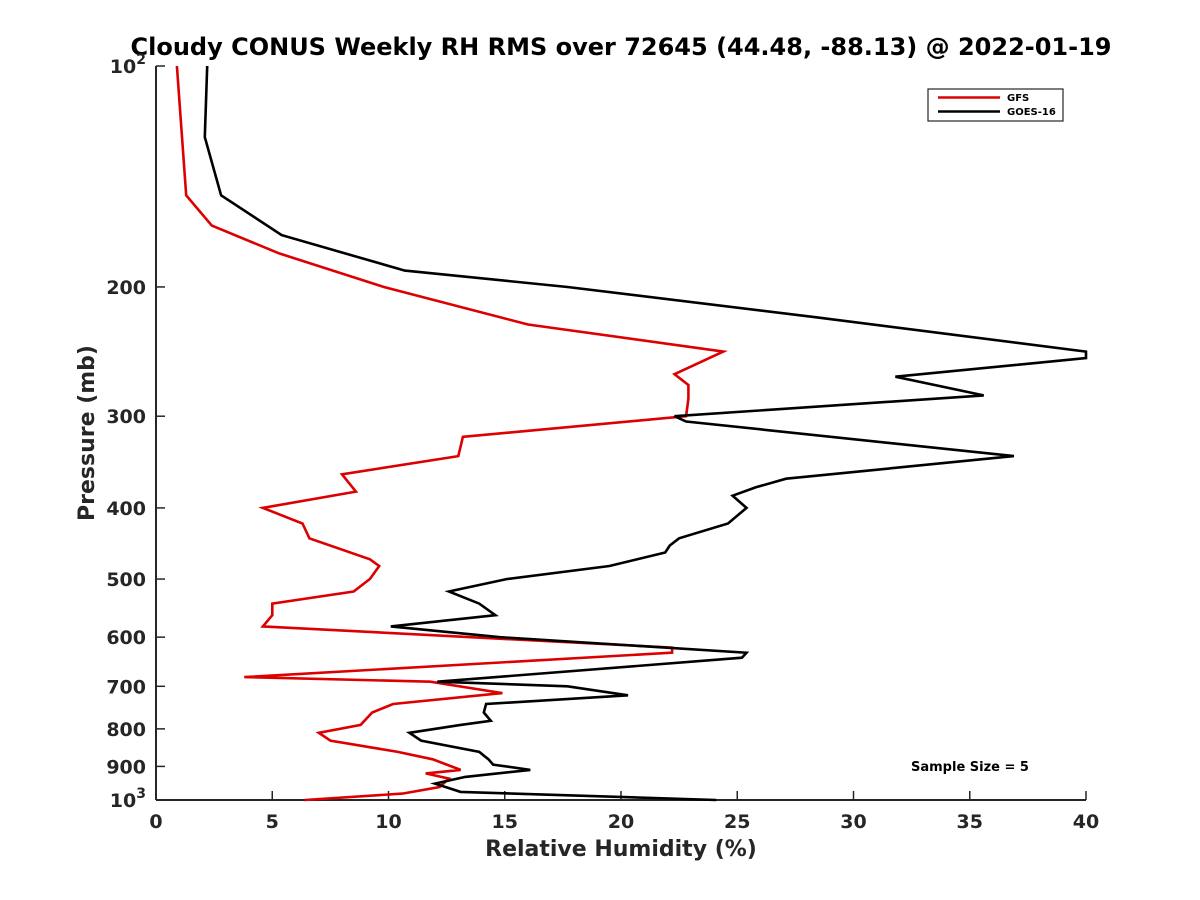 The width and height of the screenshot is (1200, 900). What do you see at coordinates (970, 767) in the screenshot?
I see `sample-size-annotation: Sample Size = 5` at bounding box center [970, 767].